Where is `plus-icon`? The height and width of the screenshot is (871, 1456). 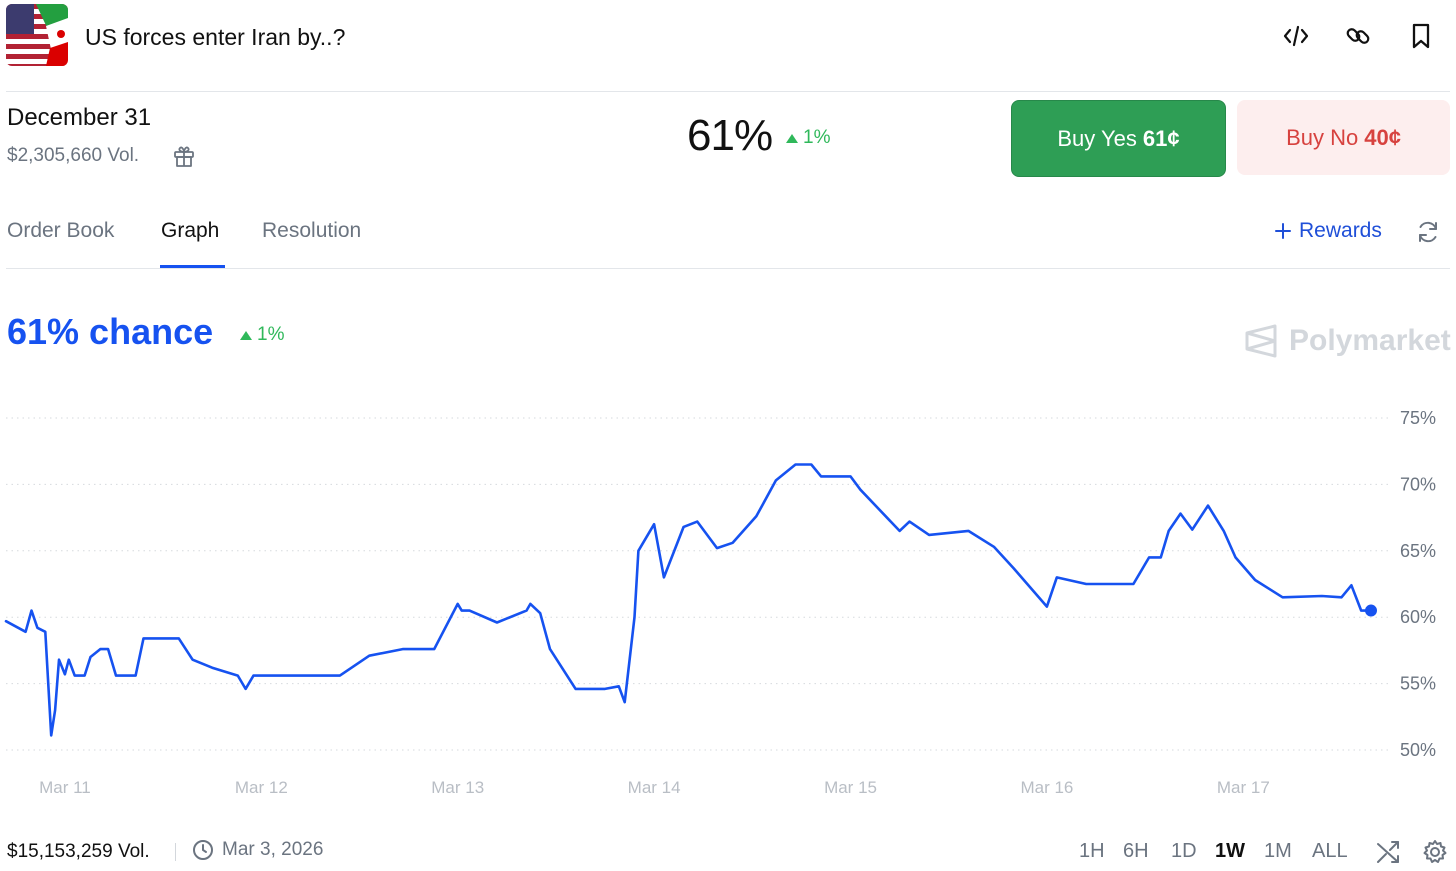 plus-icon is located at coordinates (1283, 231).